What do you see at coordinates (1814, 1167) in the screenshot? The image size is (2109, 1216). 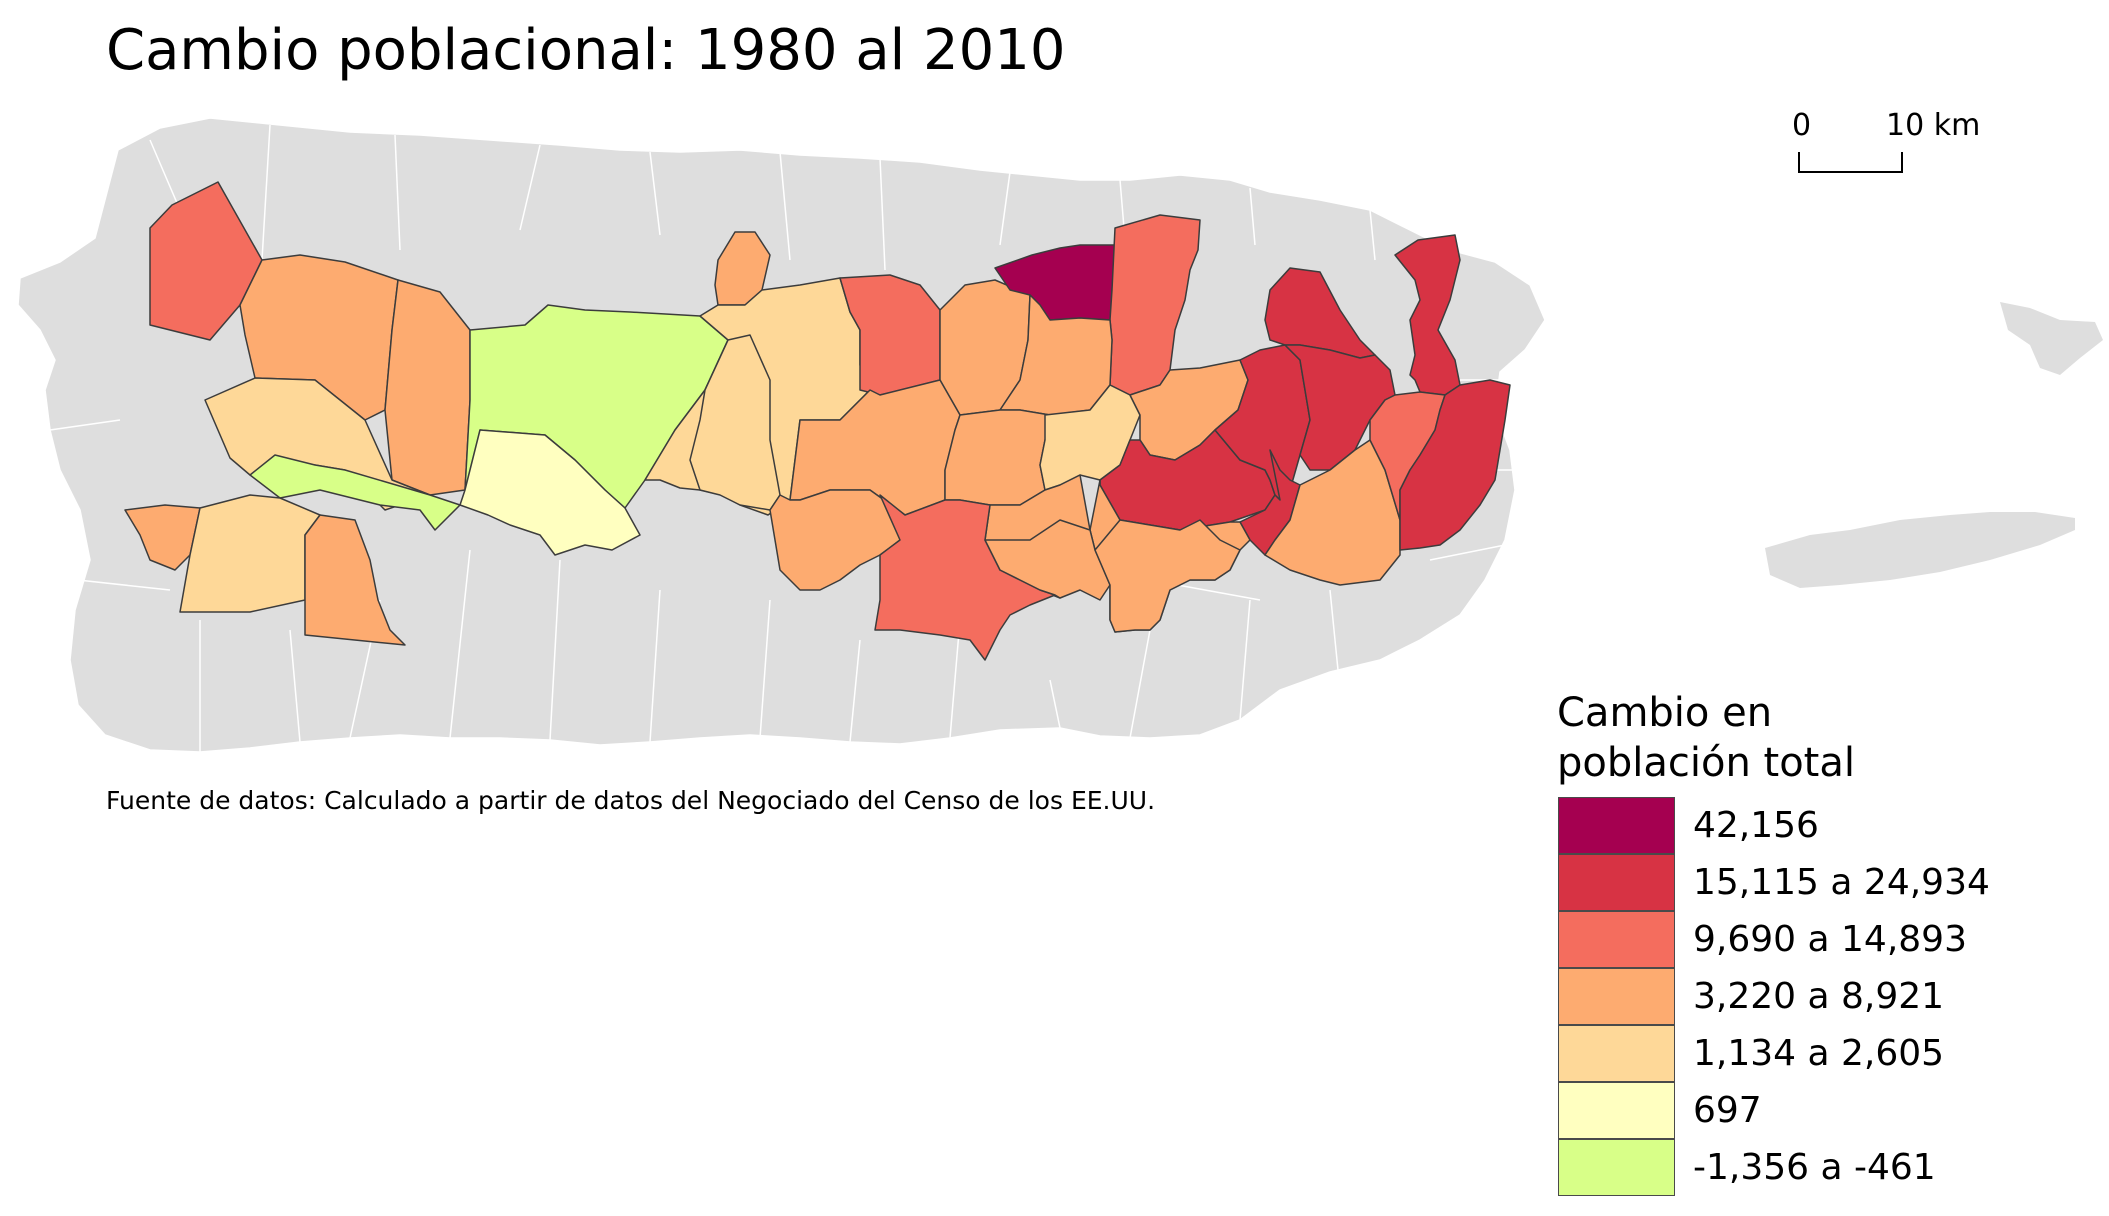 I see `legend-label: -1,356 a -461` at bounding box center [1814, 1167].